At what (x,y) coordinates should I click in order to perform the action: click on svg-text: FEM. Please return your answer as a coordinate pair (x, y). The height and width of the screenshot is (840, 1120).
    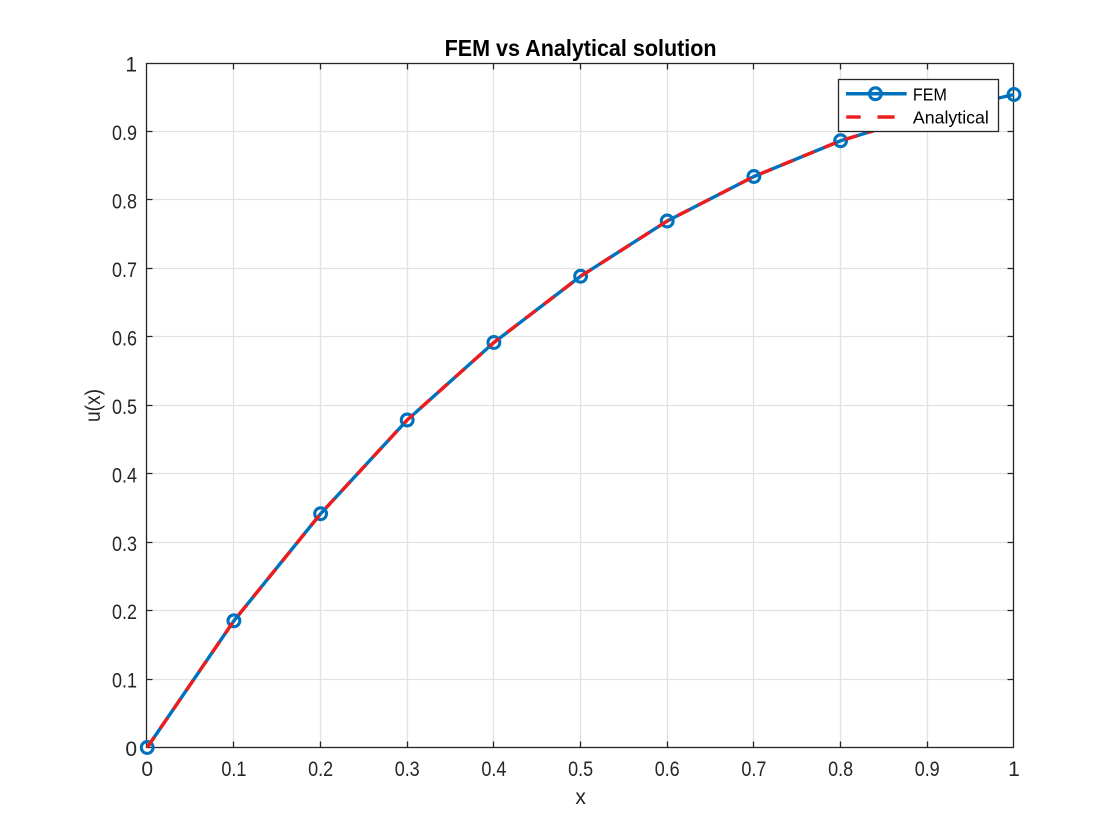
    Looking at the image, I should click on (930, 95).